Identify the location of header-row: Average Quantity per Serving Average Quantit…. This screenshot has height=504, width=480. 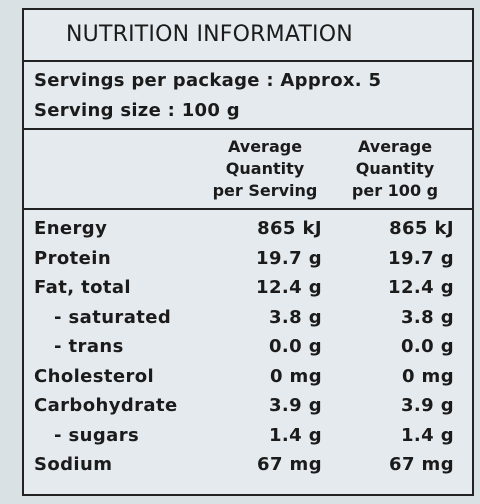
(248, 170).